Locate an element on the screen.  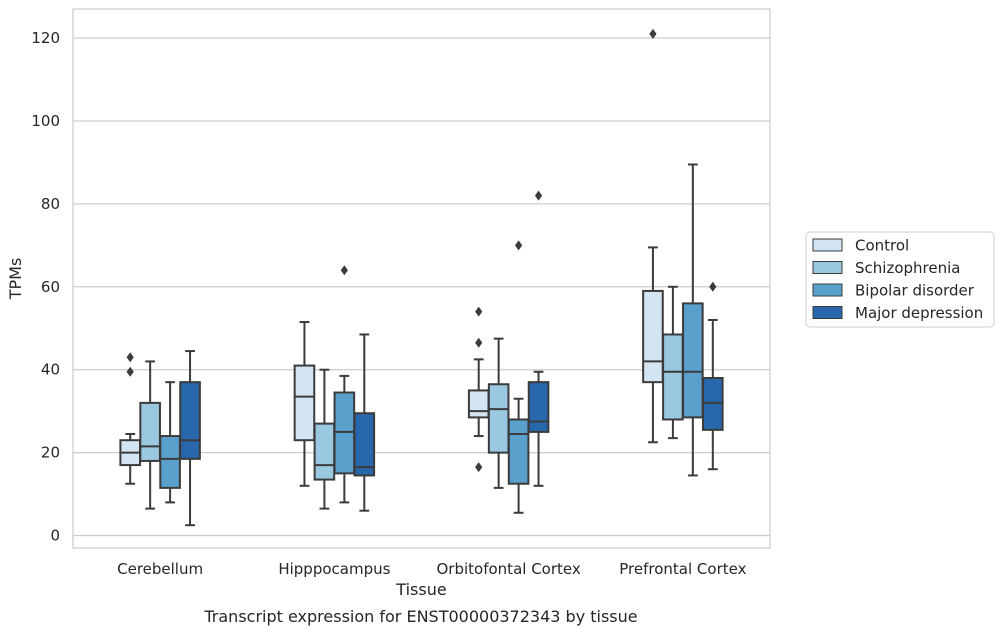
box-prefrontal-cortex-control is located at coordinates (653, 236).